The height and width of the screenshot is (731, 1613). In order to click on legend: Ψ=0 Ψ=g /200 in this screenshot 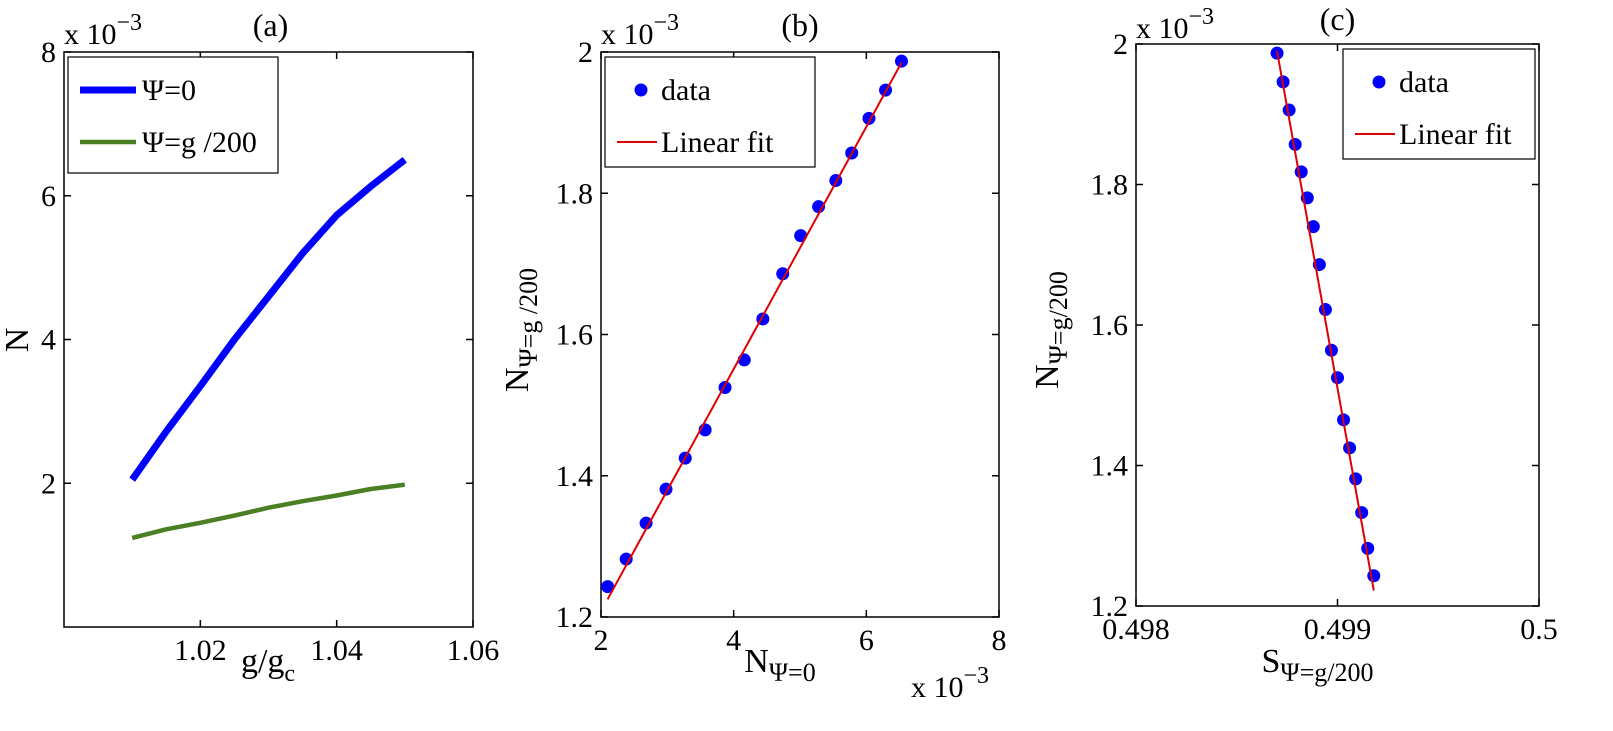, I will do `click(173, 115)`.